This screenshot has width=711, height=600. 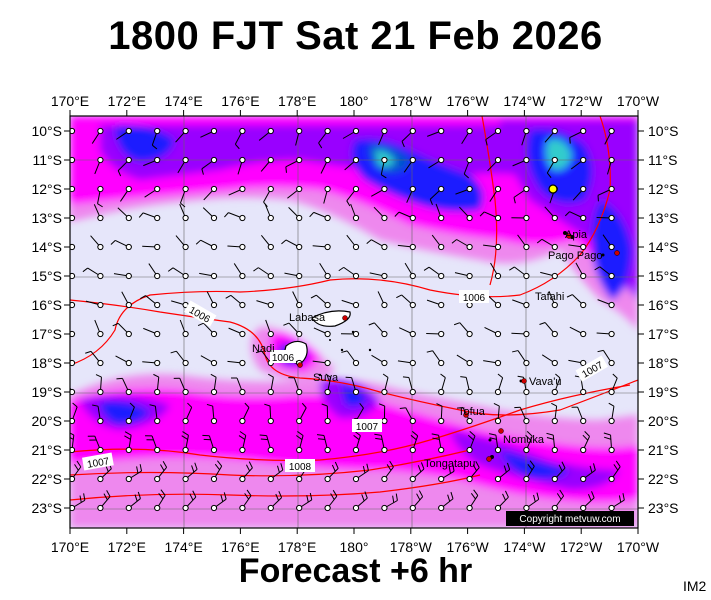 I want to click on lon-label-top-8: 174°W, so click(x=524, y=101).